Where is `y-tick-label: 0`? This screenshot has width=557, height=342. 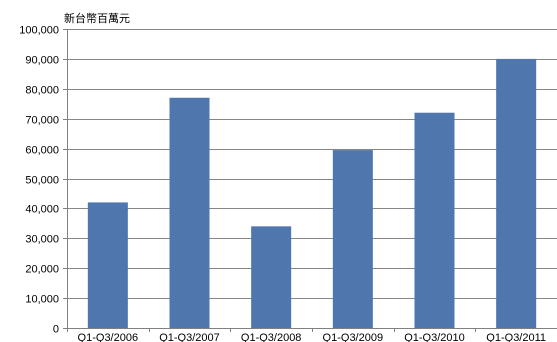 y-tick-label: 0 is located at coordinates (56, 330).